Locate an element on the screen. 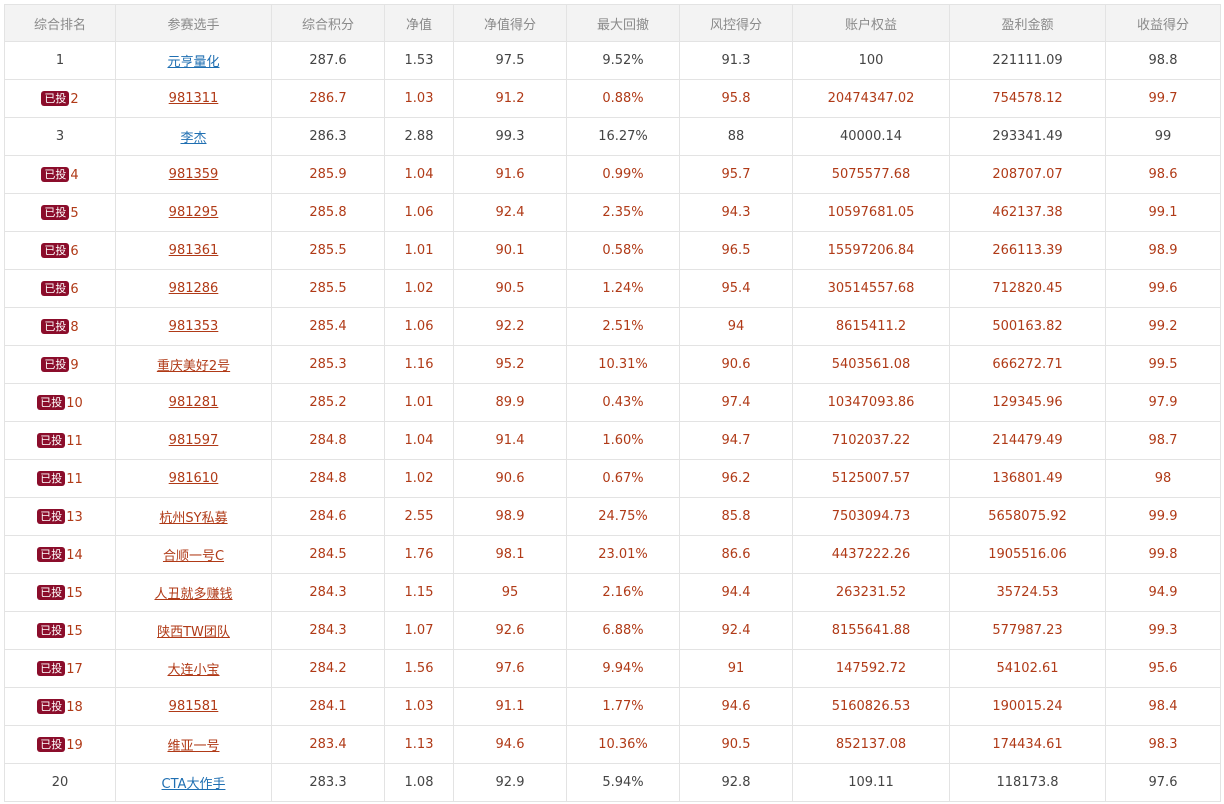 The height and width of the screenshot is (804, 1224). equity-cell: 15597206.84 is located at coordinates (871, 250).